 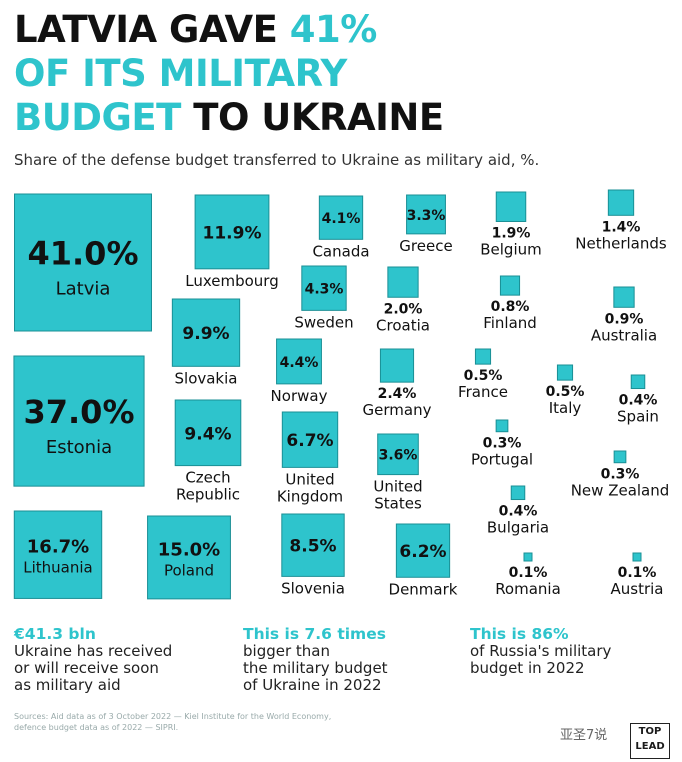 I want to click on square-united-states, so click(x=398, y=454).